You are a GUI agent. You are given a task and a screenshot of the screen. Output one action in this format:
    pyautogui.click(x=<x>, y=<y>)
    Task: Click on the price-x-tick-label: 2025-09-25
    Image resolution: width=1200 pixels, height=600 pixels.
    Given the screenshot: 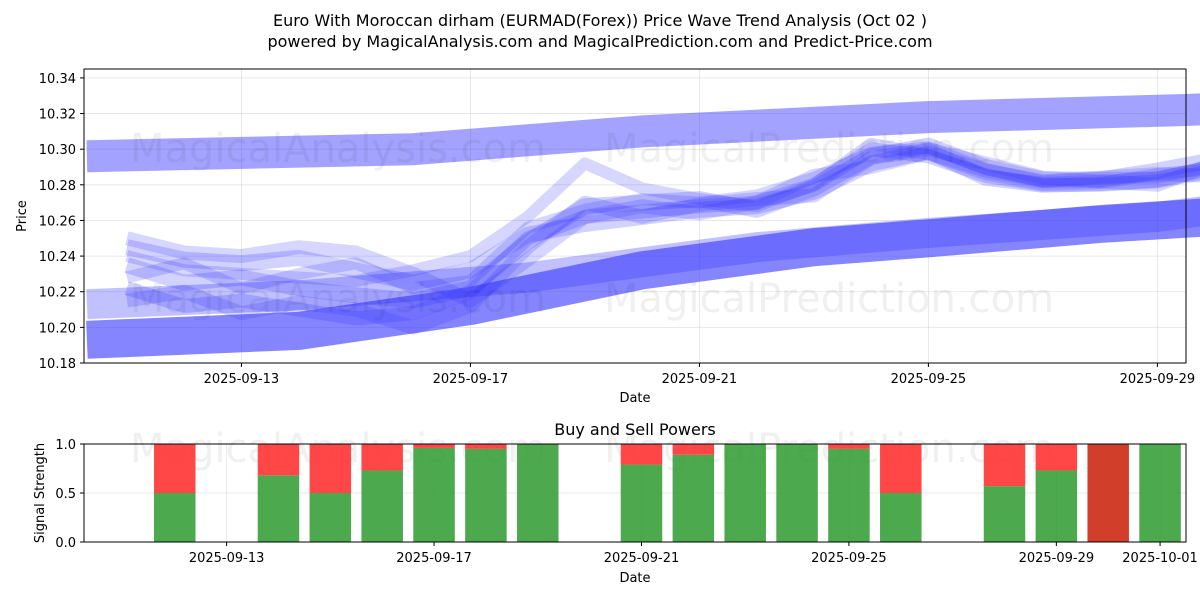 What is the action you would take?
    pyautogui.click(x=929, y=379)
    